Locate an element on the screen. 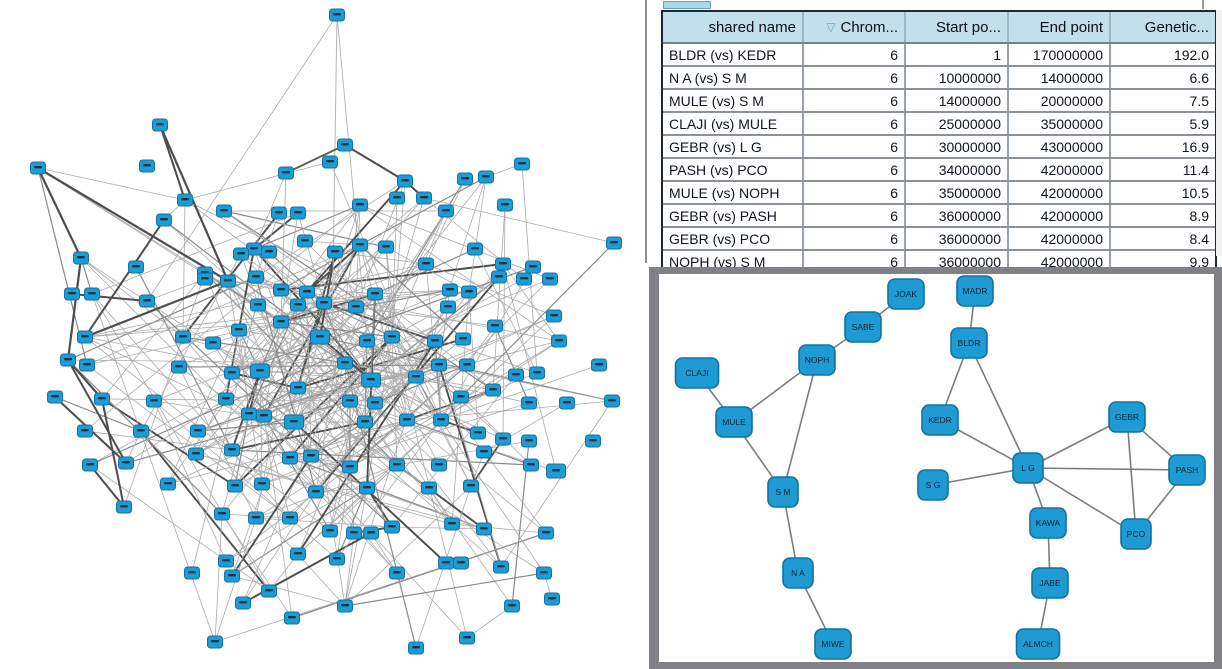  node-label: SABE is located at coordinates (863, 327).